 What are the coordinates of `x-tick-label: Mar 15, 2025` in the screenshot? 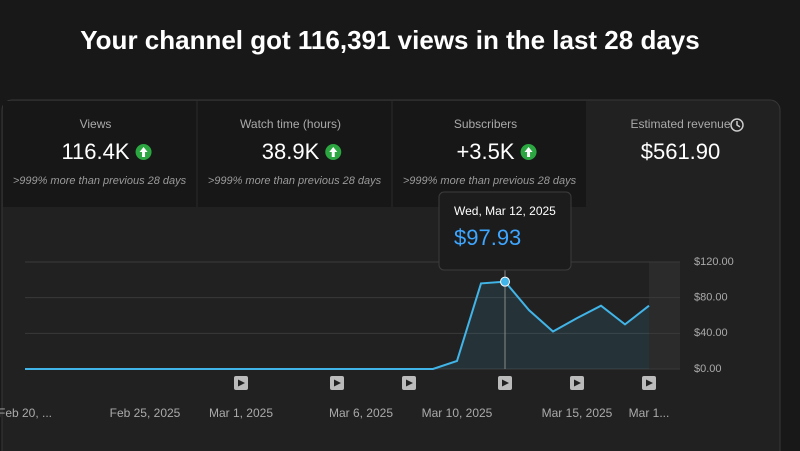 It's located at (577, 413).